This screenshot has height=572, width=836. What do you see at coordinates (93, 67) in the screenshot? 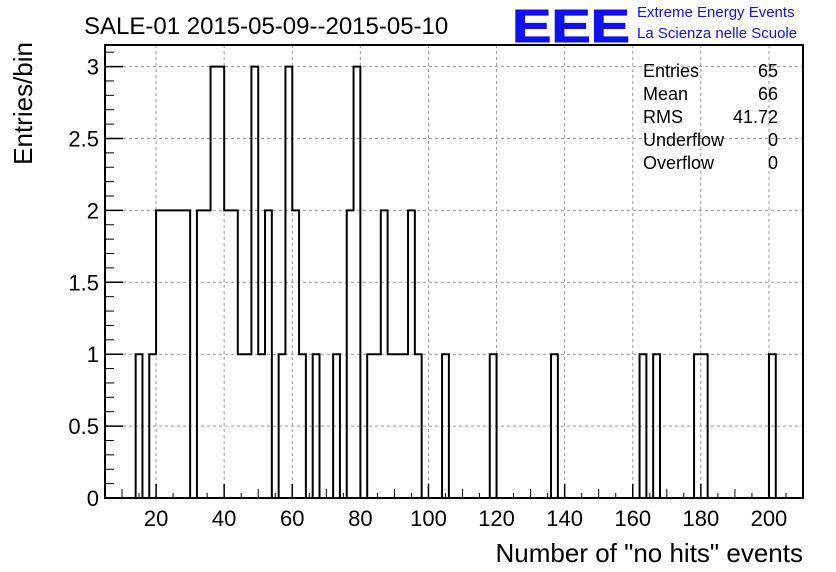
I see `y-tick-label: 3` at bounding box center [93, 67].